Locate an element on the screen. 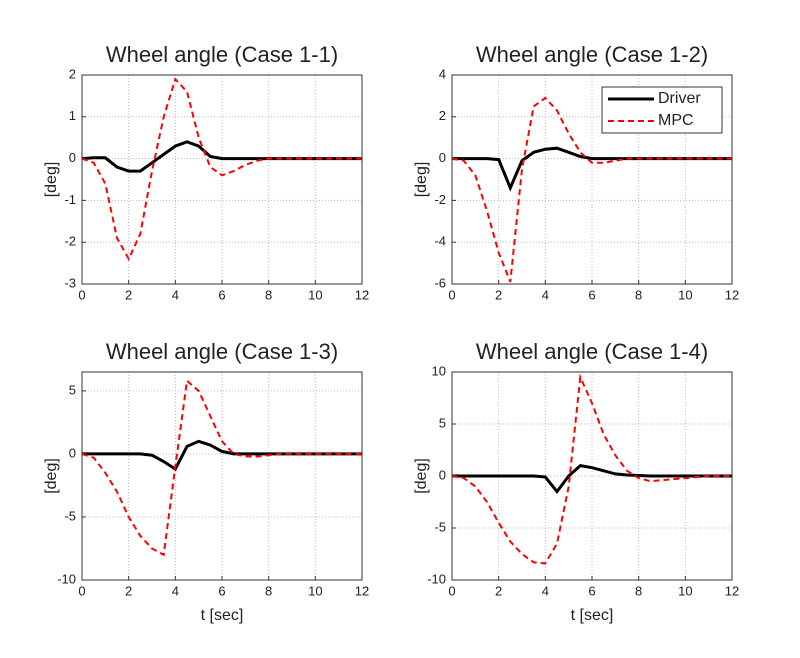 This screenshot has height=658, width=800. plot-area is located at coordinates (222, 476).